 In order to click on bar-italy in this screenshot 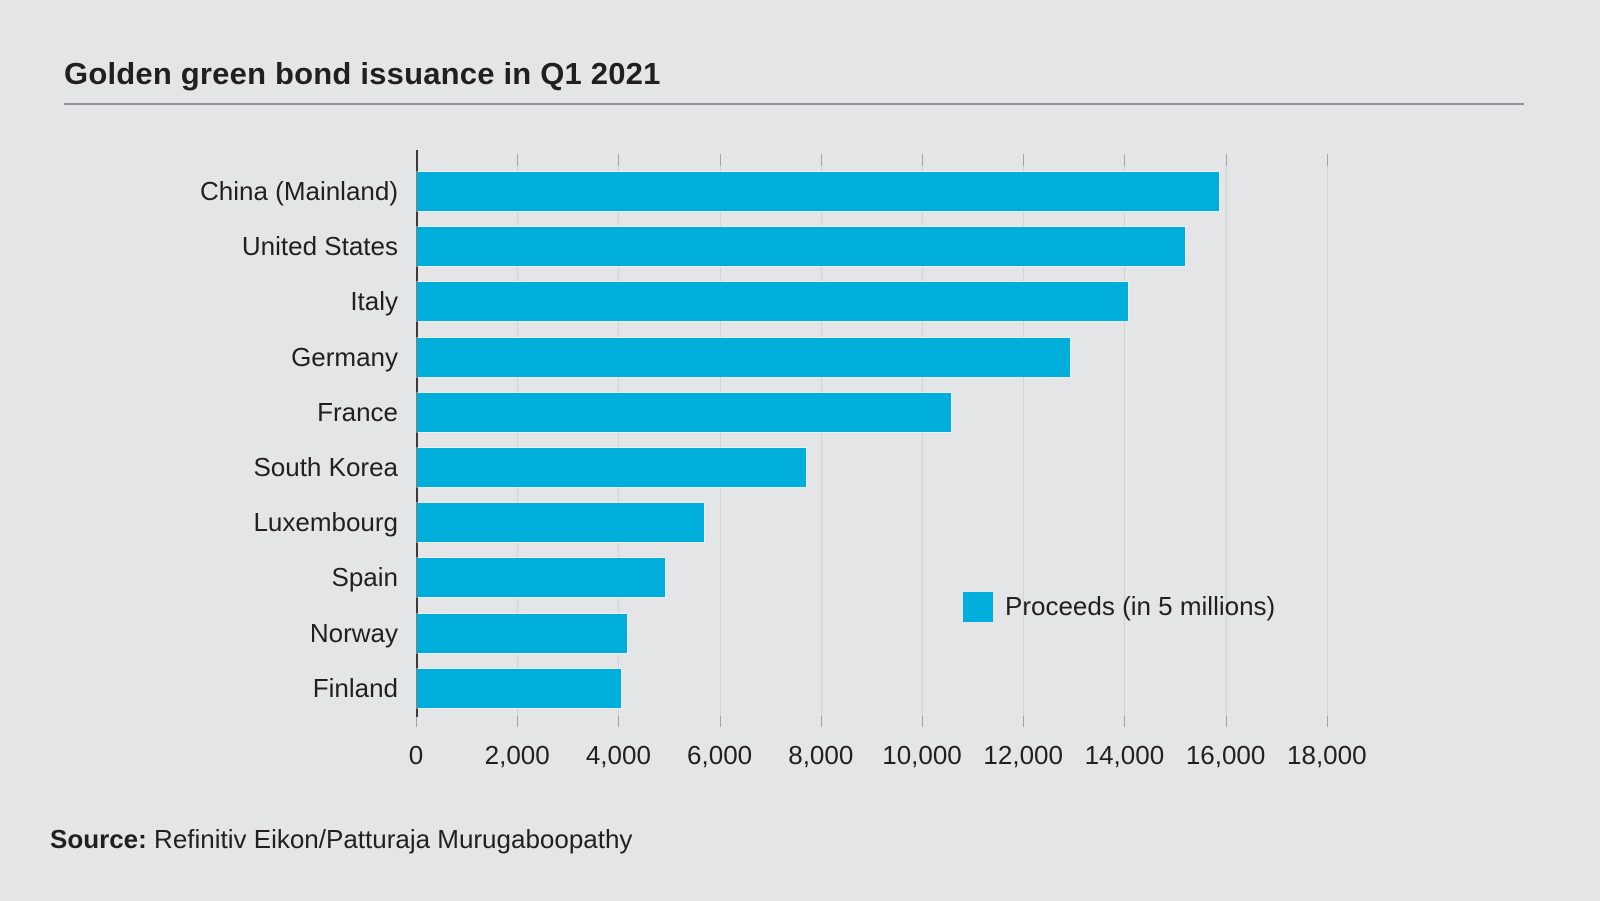, I will do `click(772, 302)`.